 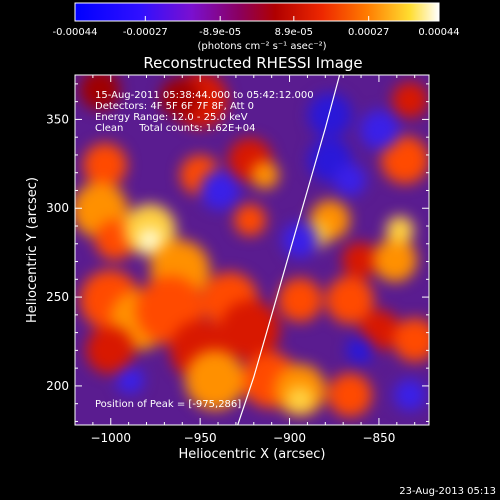 I want to click on chart-title: Reconstructed RHESSI Image, so click(x=252, y=63).